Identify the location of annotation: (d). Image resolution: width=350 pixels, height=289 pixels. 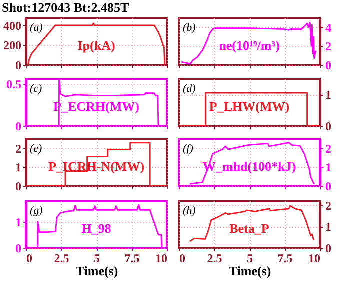
(189, 89).